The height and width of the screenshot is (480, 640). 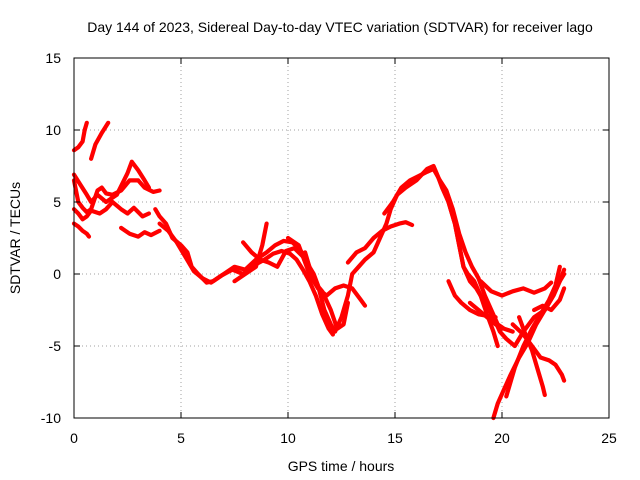 I want to click on x-axis-label: GPS time / hours, so click(x=341, y=466).